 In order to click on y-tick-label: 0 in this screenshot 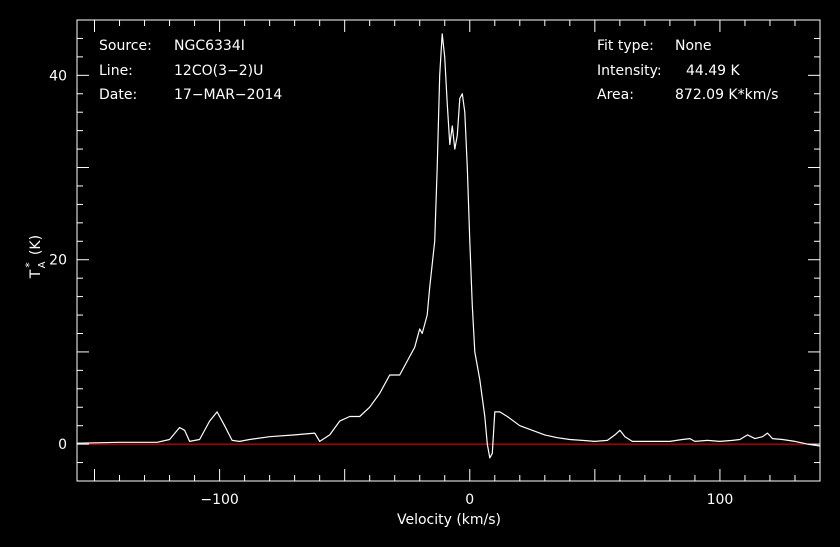, I will do `click(62, 445)`.